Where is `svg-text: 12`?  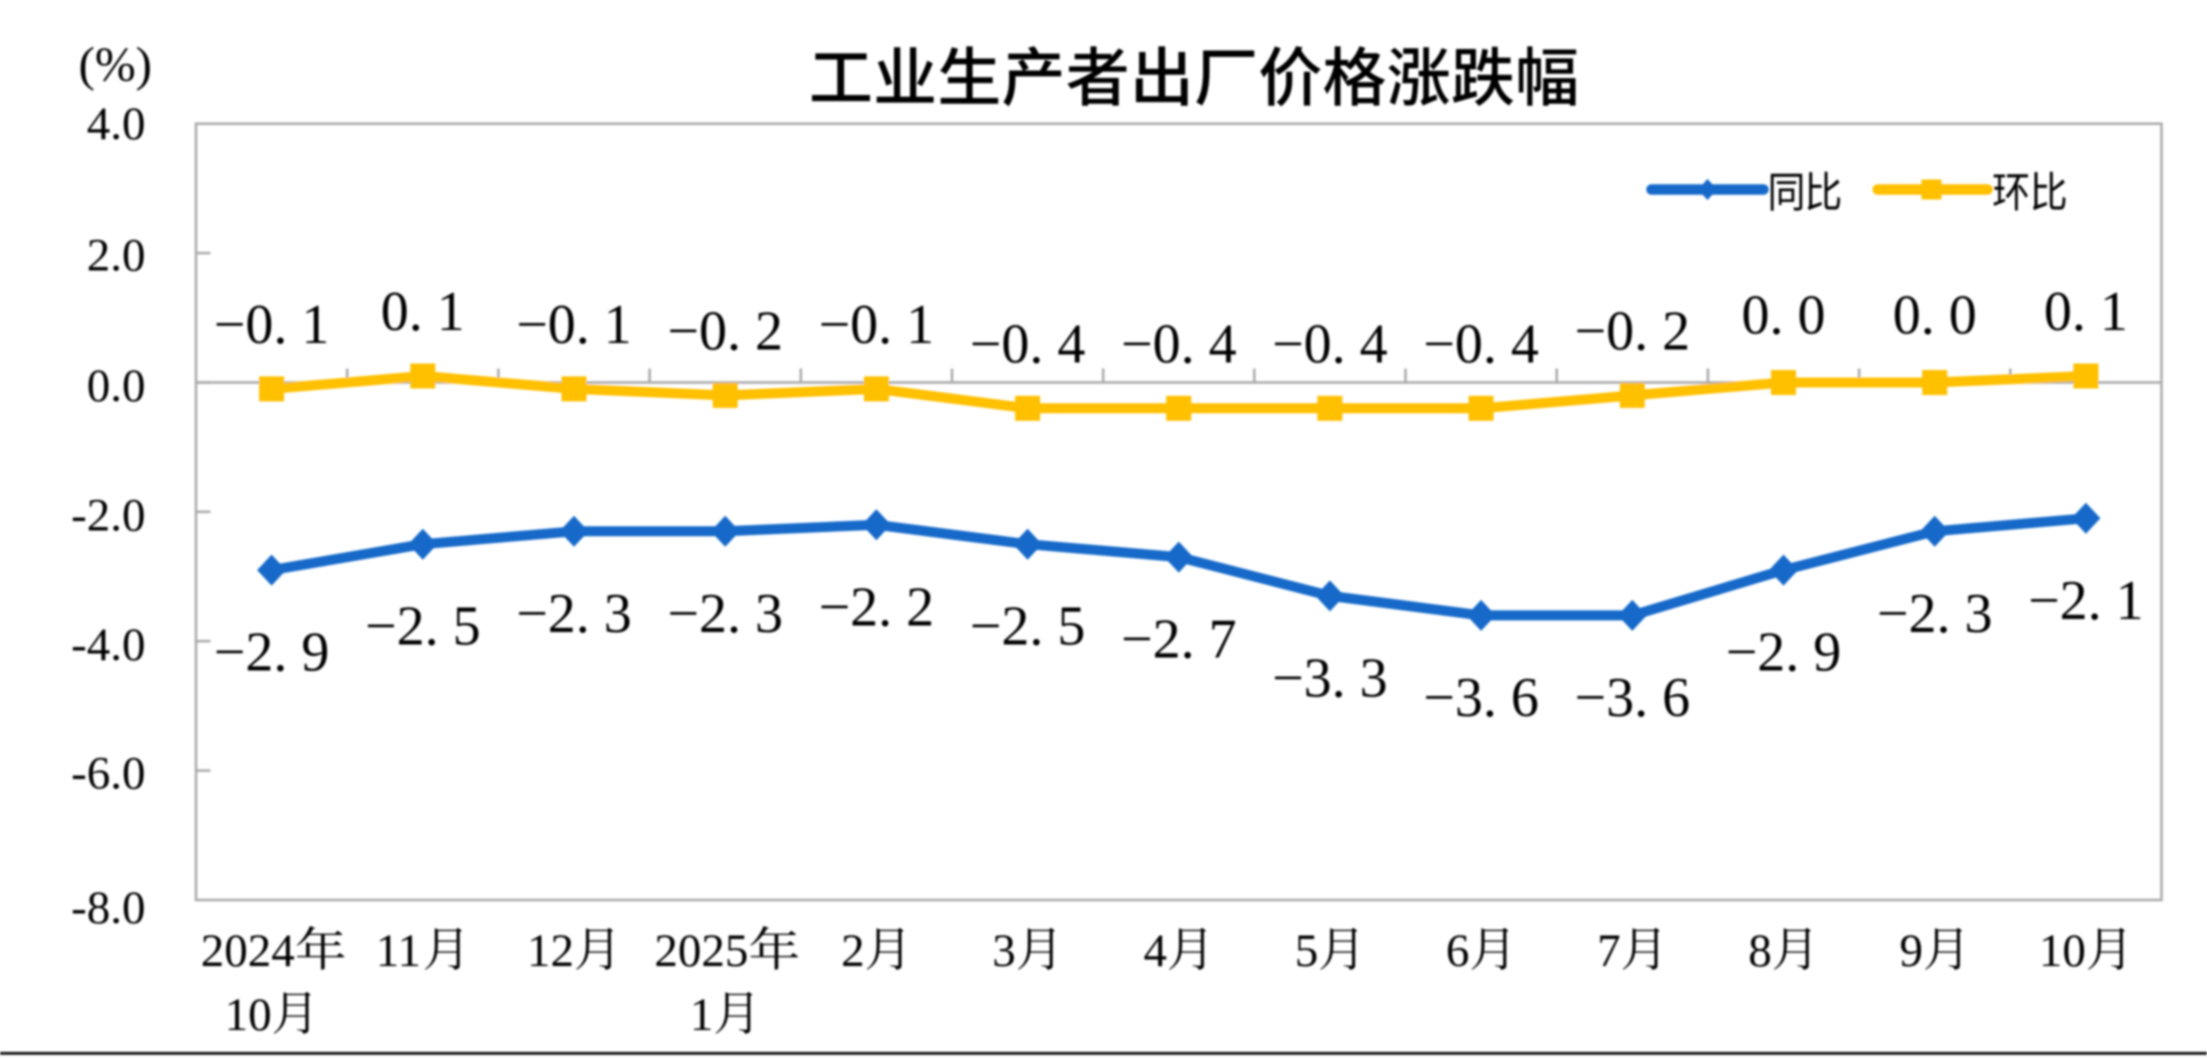
svg-text: 12 is located at coordinates (550, 951).